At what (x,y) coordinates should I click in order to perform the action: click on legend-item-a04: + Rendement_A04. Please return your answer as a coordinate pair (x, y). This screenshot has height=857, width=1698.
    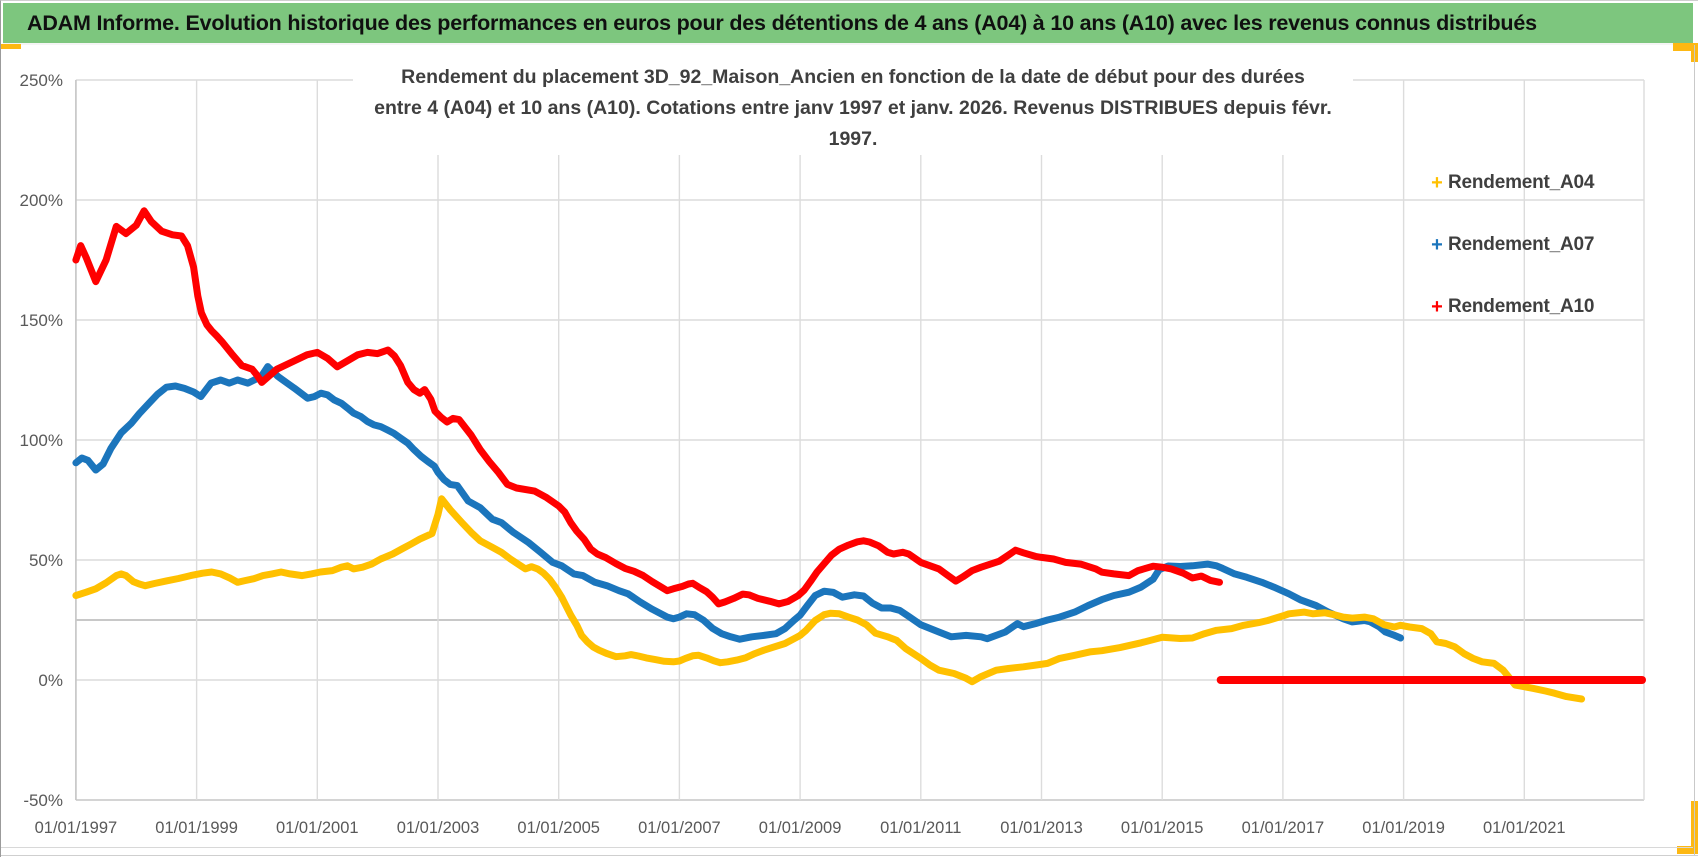
    Looking at the image, I should click on (1551, 183).